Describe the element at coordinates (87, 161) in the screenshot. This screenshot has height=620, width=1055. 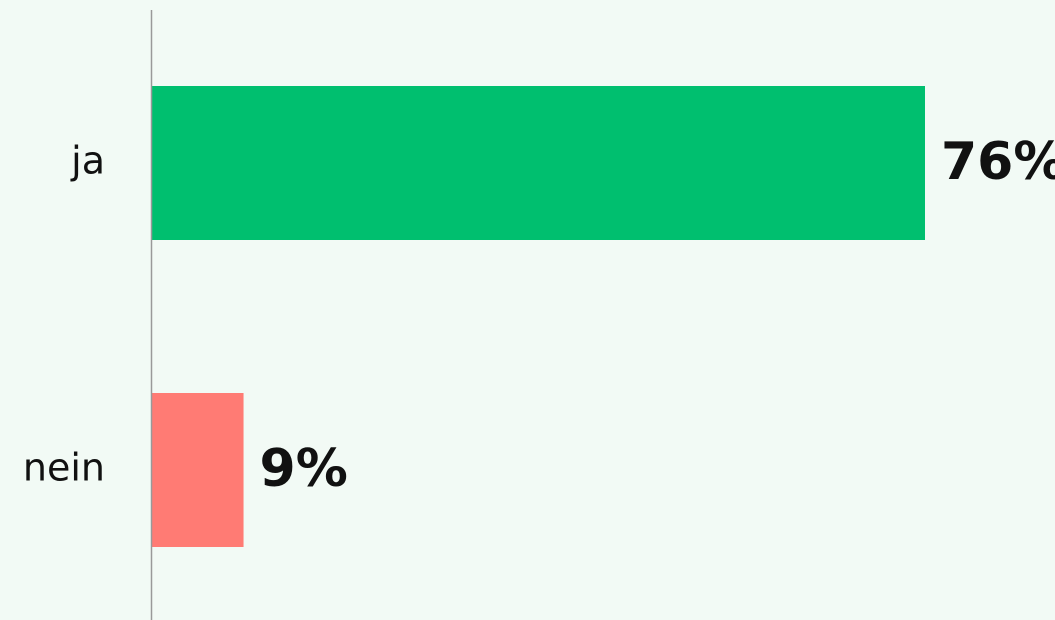
I see `category-label: ja` at that location.